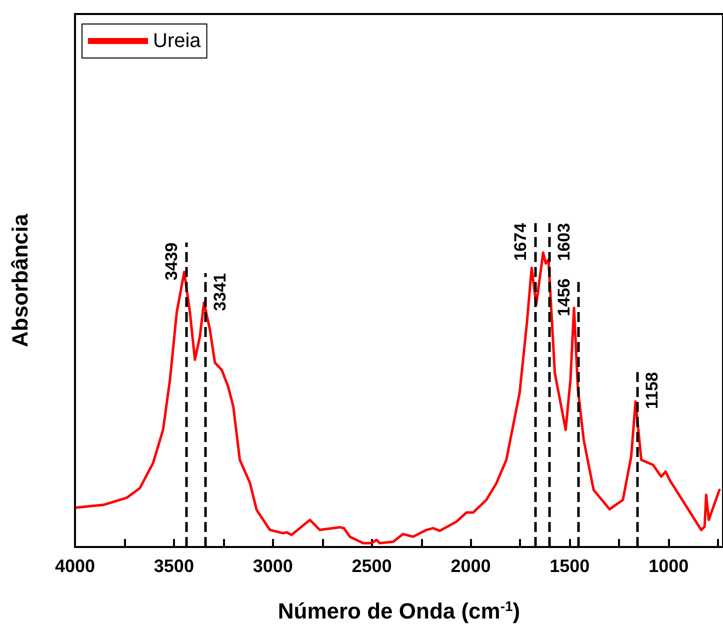 This screenshot has height=628, width=723. Describe the element at coordinates (272, 566) in the screenshot. I see `x-tick-label: 3000` at that location.